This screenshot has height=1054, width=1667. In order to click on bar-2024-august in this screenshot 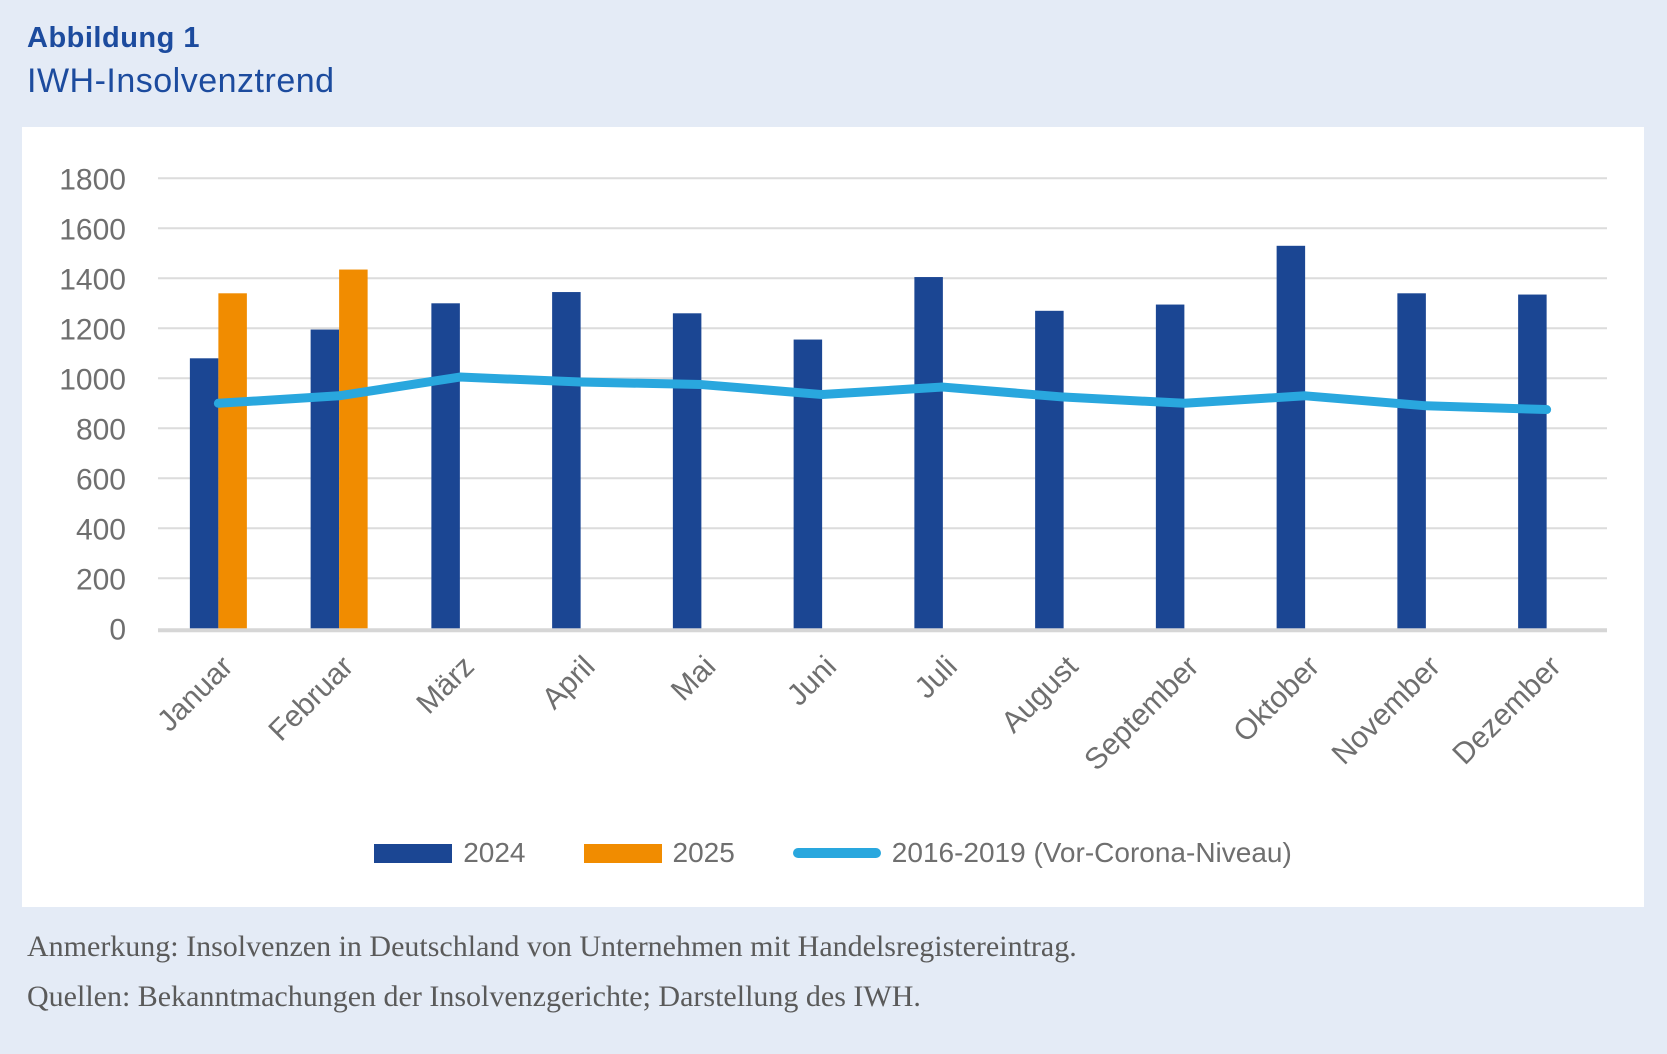, I will do `click(1049, 469)`.